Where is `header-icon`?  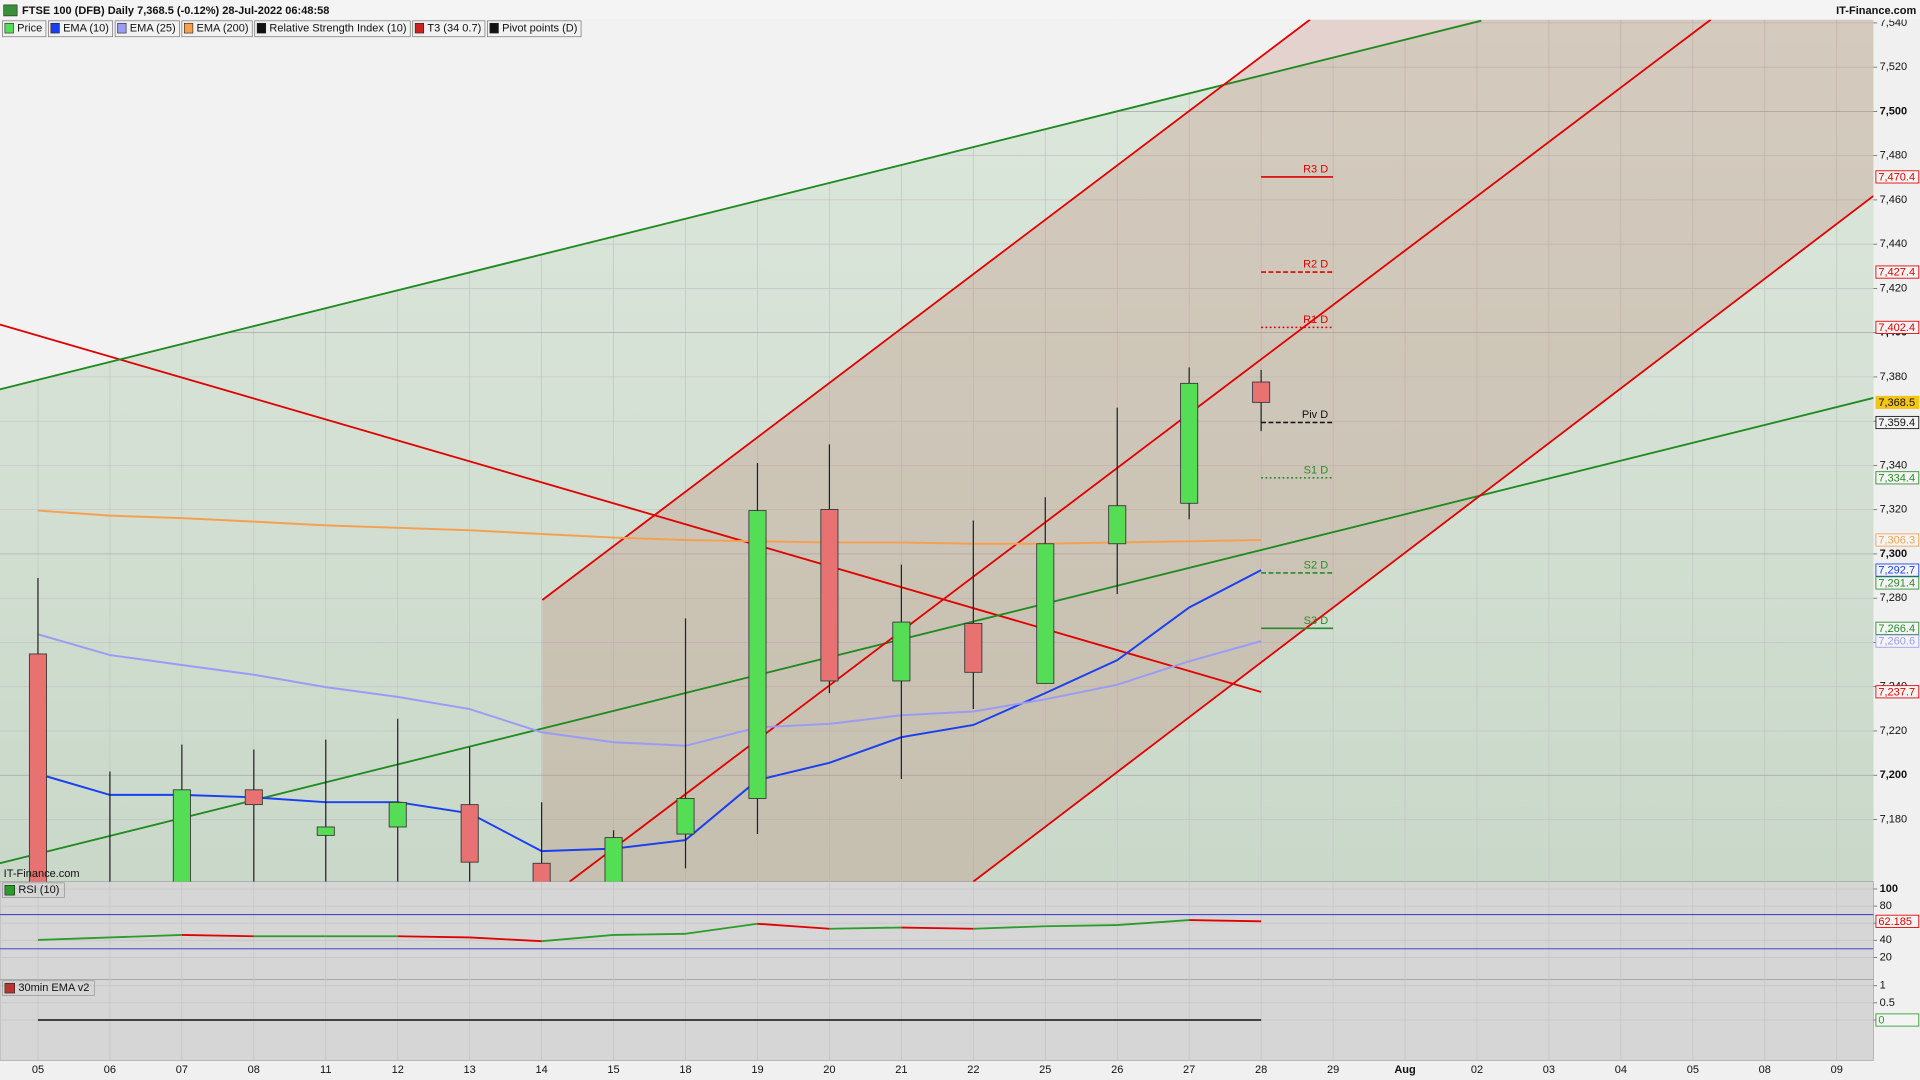 header-icon is located at coordinates (10, 10).